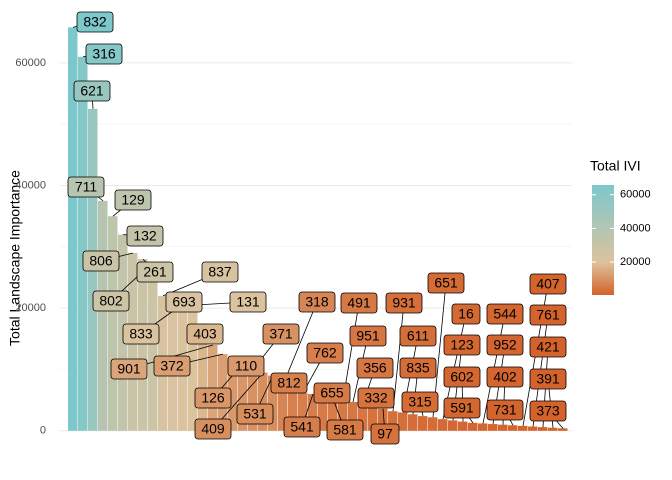 The height and width of the screenshot is (480, 672). I want to click on bar-label: 833, so click(141, 334).